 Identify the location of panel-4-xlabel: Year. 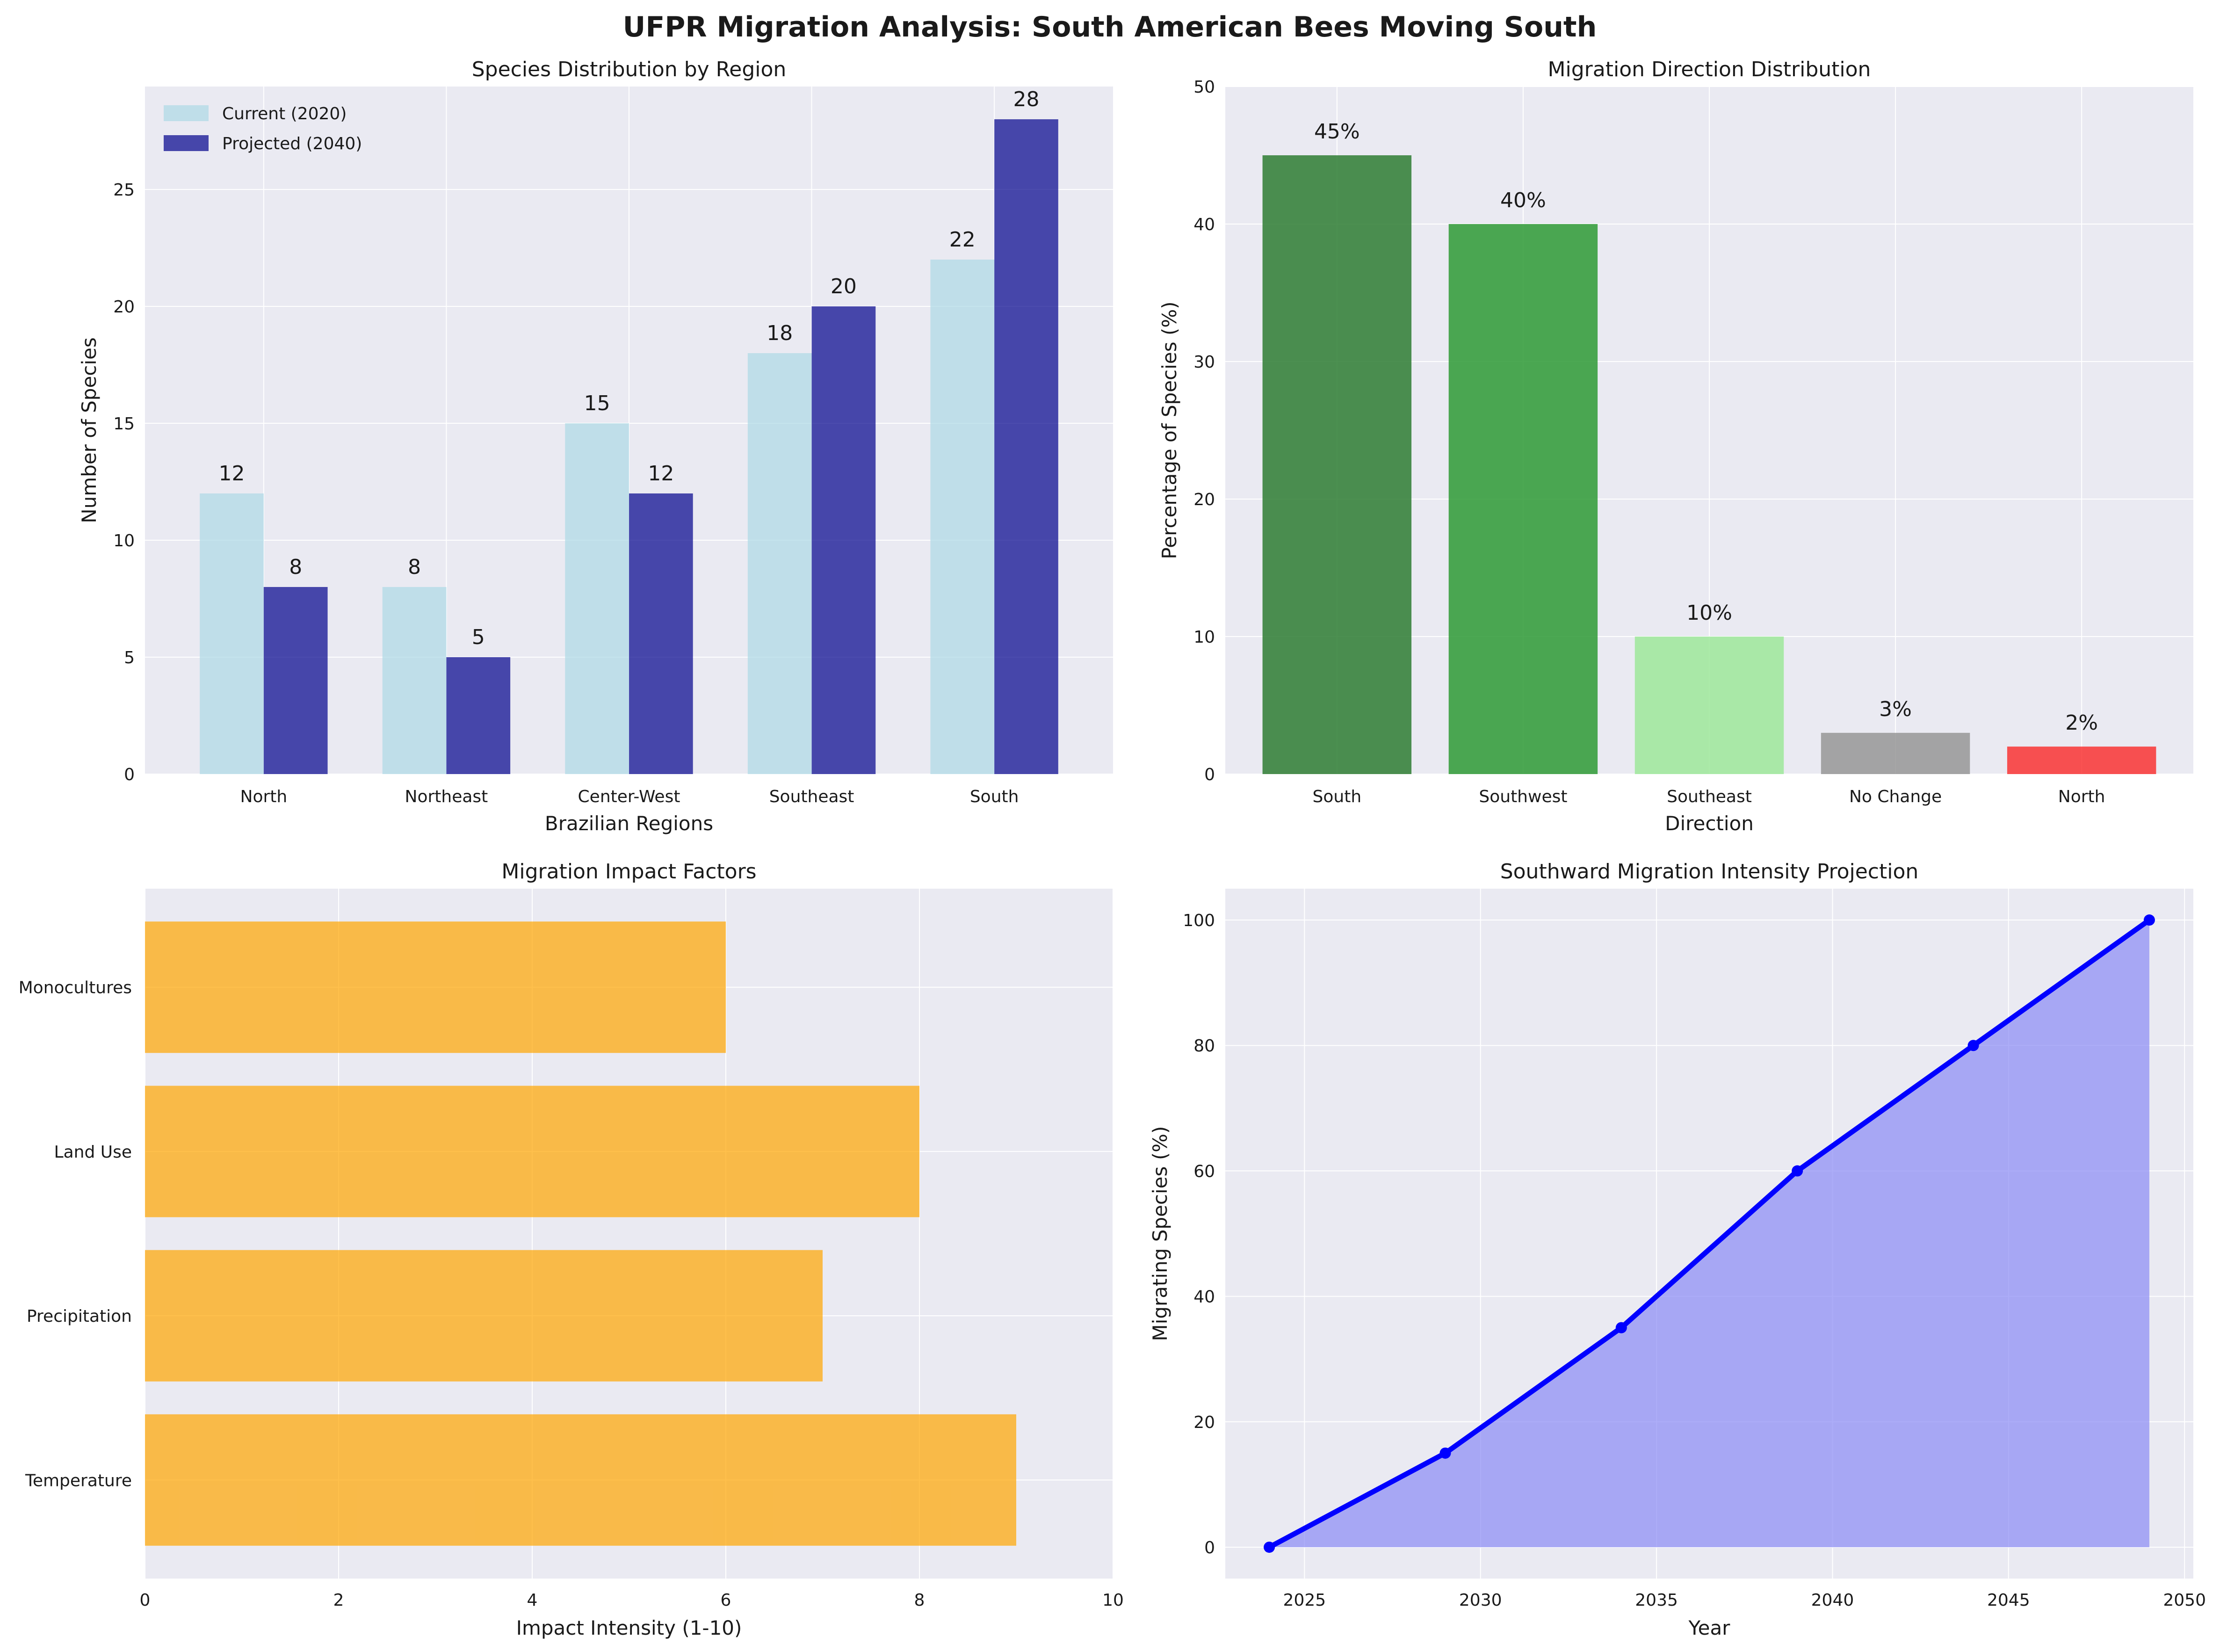
(1709, 1627).